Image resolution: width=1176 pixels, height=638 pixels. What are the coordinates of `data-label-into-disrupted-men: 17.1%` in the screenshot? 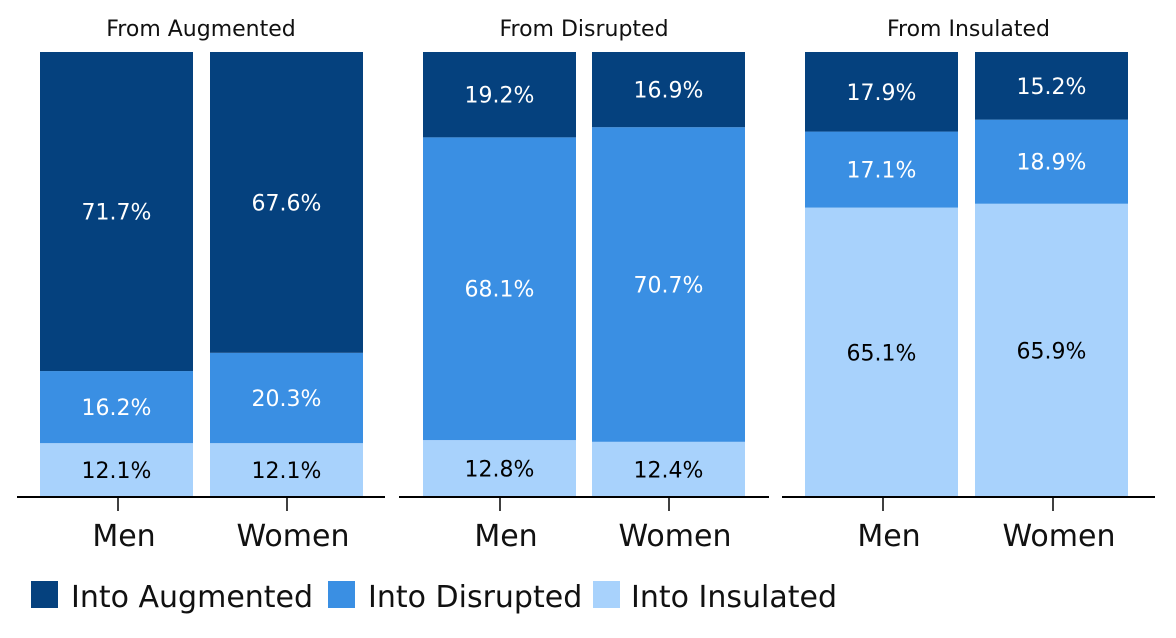 It's located at (882, 171).